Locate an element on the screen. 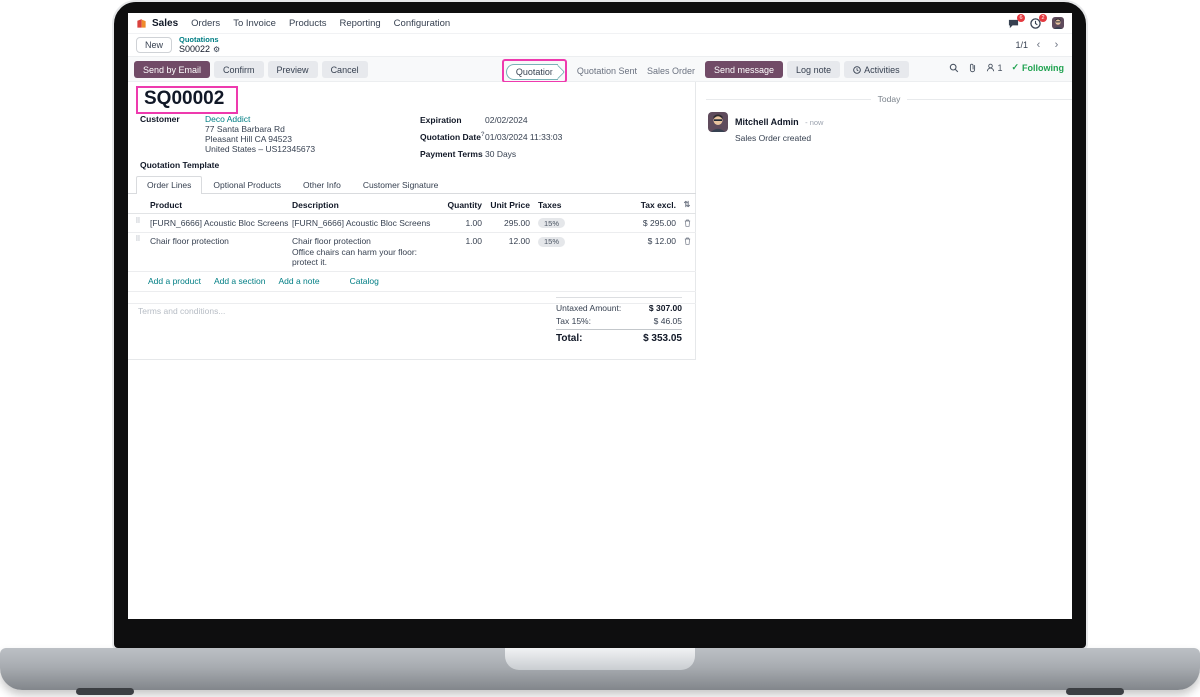 Image resolution: width=1200 pixels, height=697 pixels. expiration-label: Expiration is located at coordinates (441, 120).